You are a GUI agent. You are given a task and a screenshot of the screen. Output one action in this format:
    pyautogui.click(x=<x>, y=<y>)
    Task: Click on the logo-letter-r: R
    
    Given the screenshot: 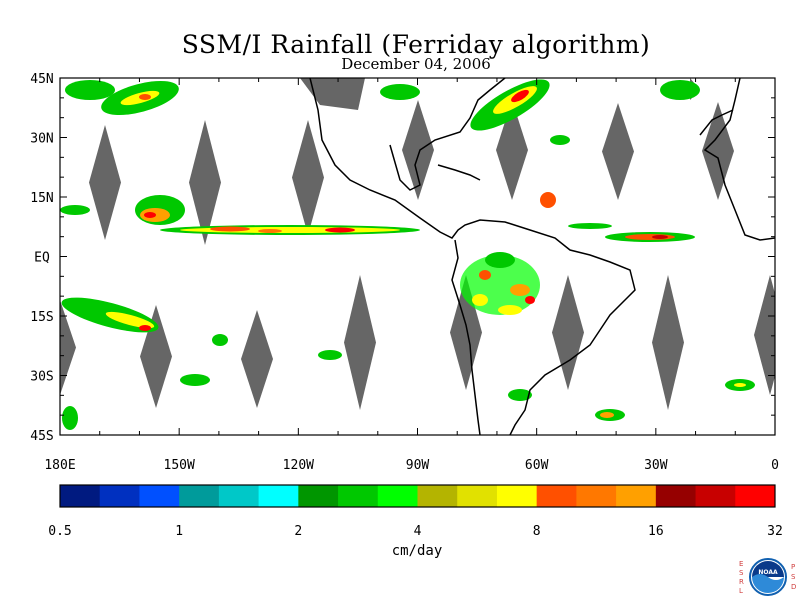 What is the action you would take?
    pyautogui.click(x=741, y=582)
    